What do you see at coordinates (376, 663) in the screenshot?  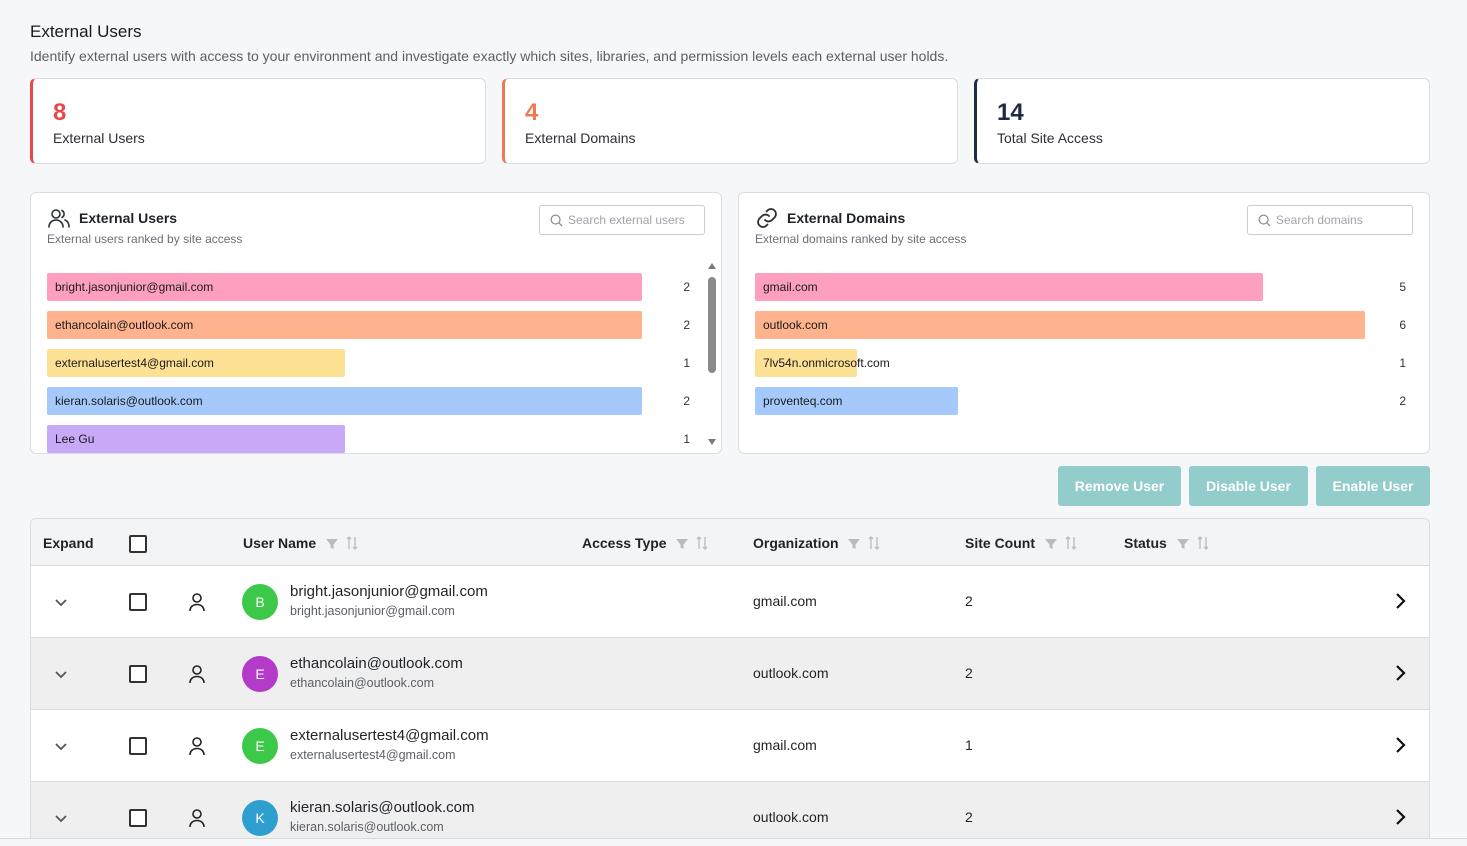 I see `user-display-name: ethancolain@outlook.com` at bounding box center [376, 663].